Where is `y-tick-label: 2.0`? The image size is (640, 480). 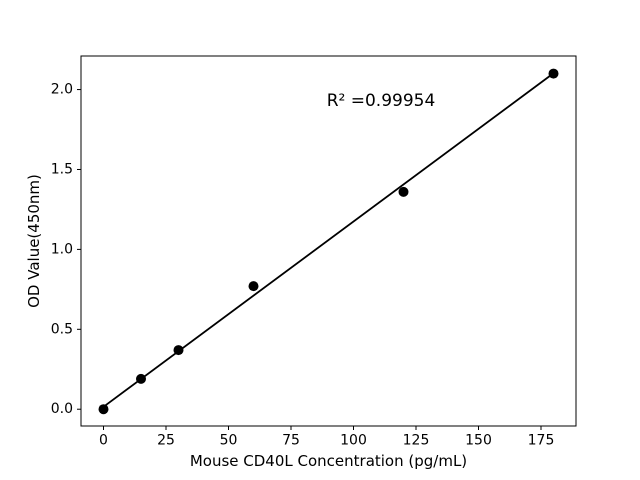 y-tick-label: 2.0 is located at coordinates (62, 90).